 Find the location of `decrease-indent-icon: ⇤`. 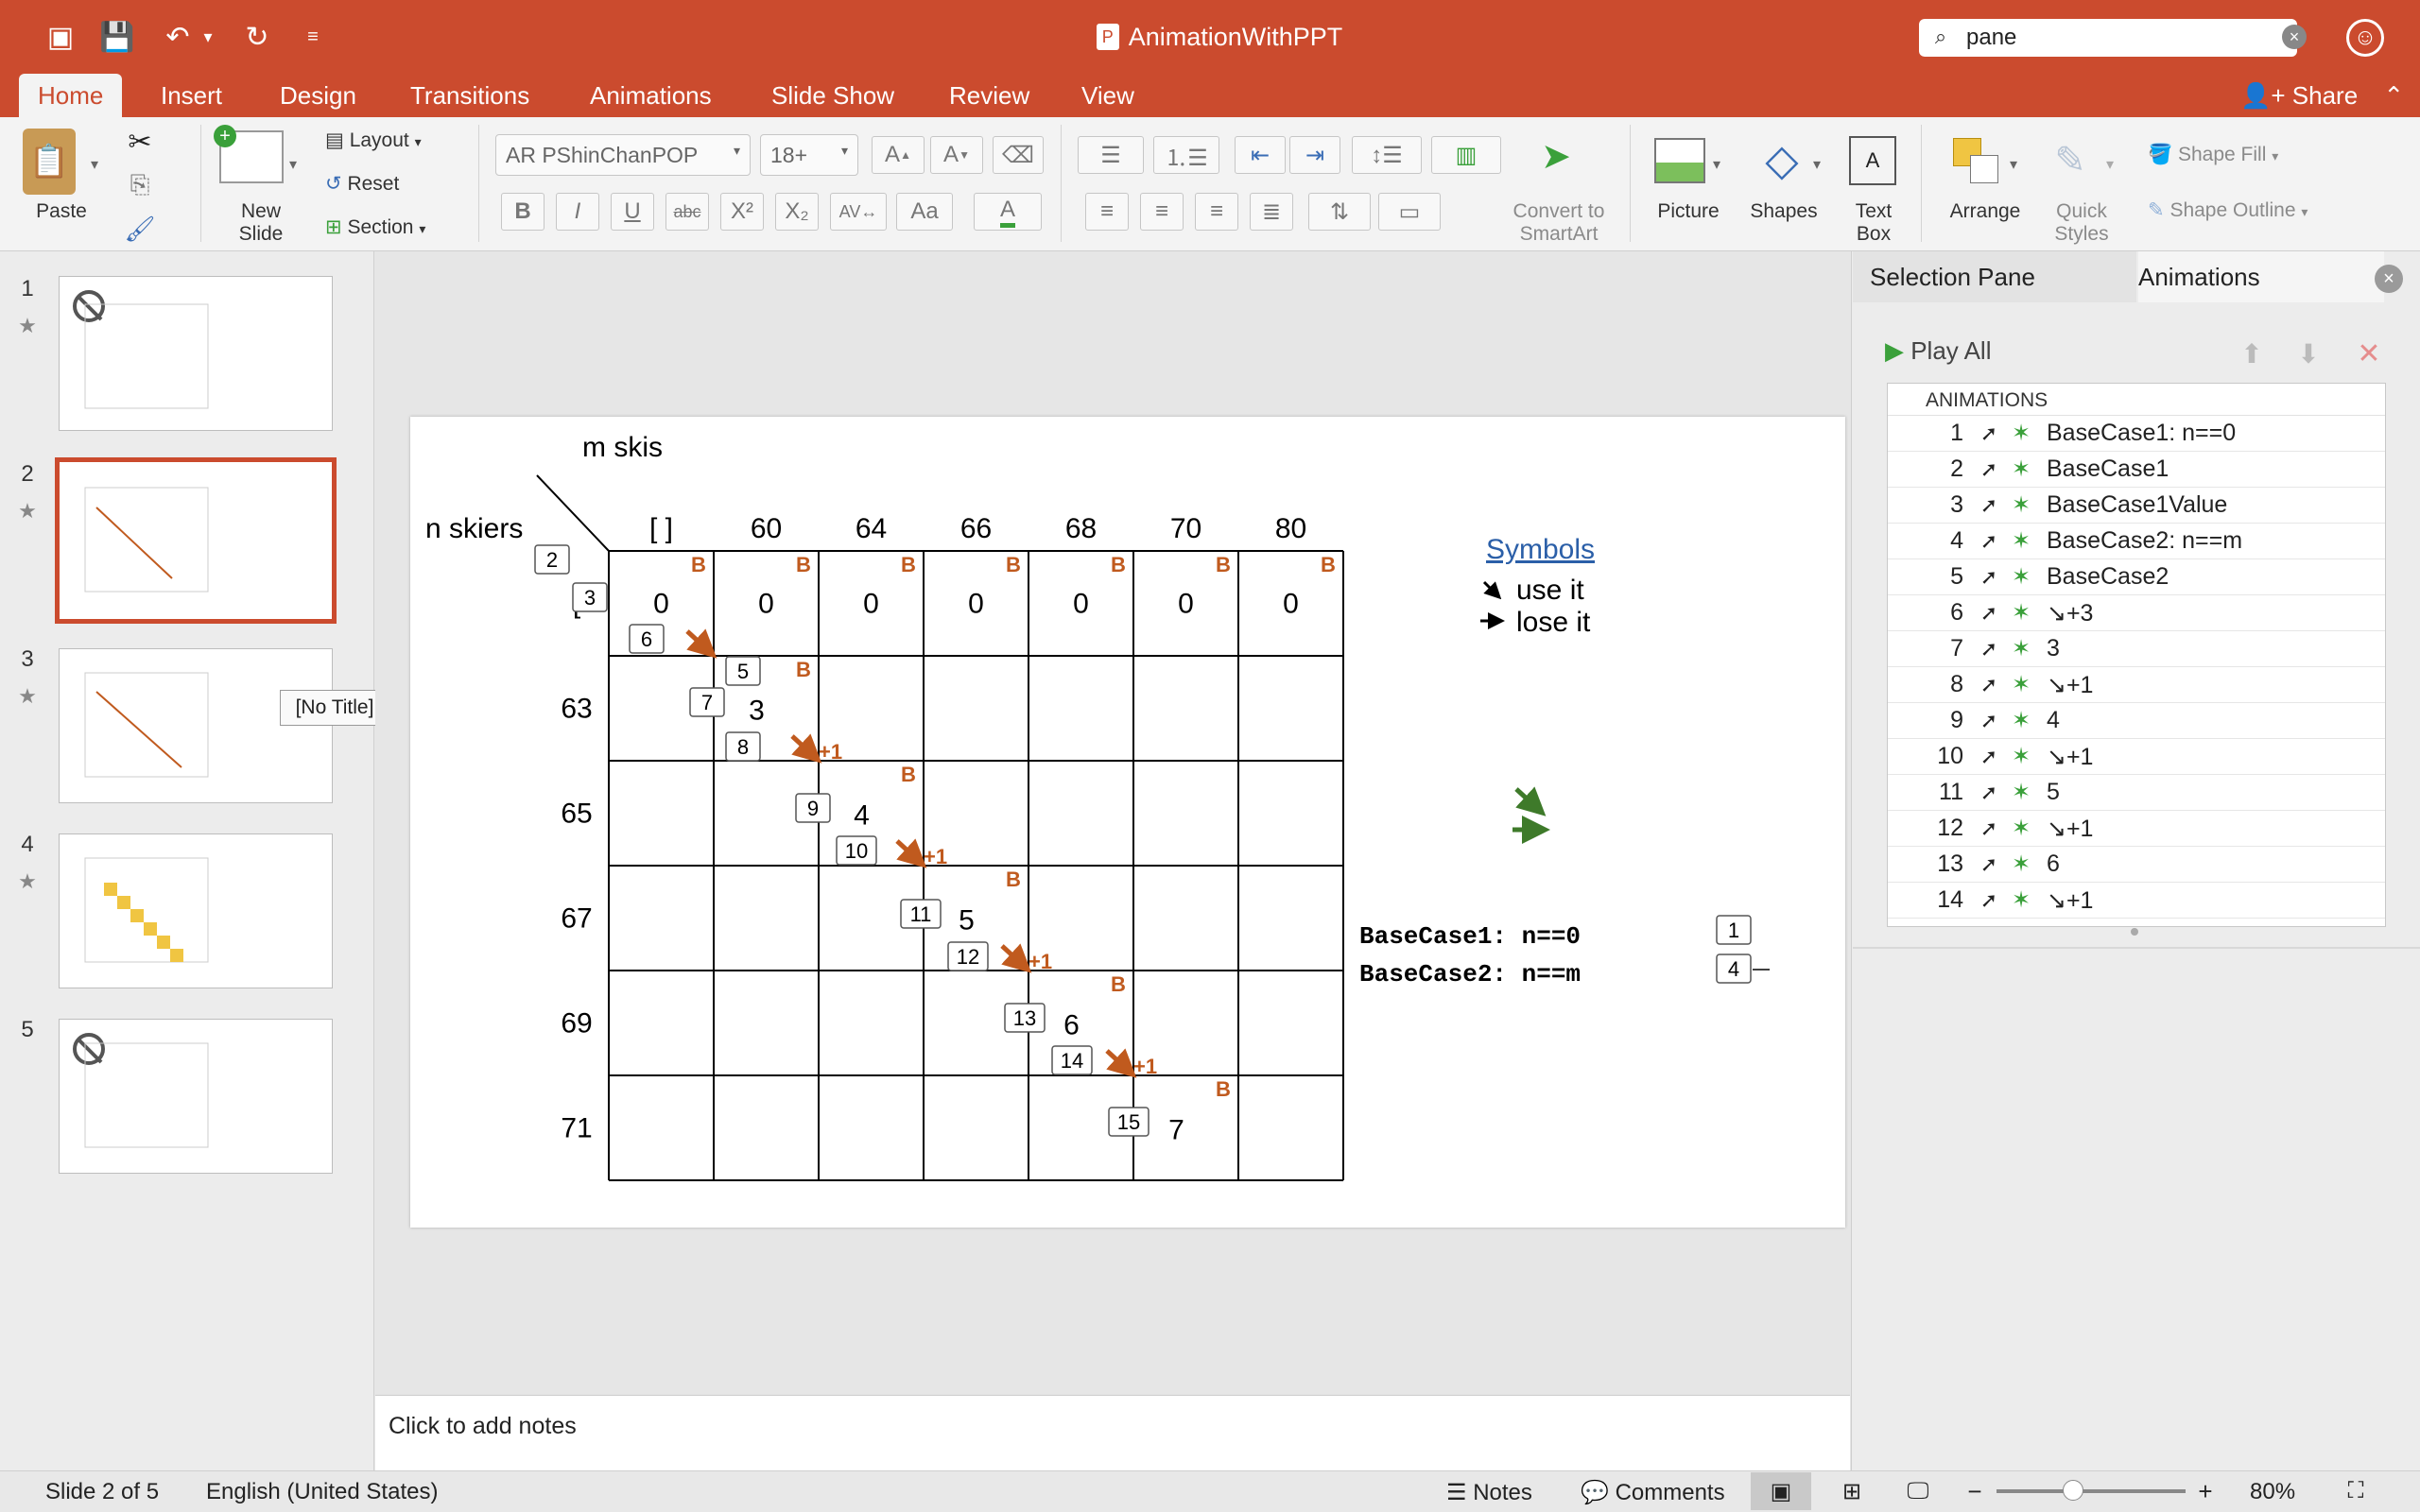

decrease-indent-icon: ⇤ is located at coordinates (1260, 155).